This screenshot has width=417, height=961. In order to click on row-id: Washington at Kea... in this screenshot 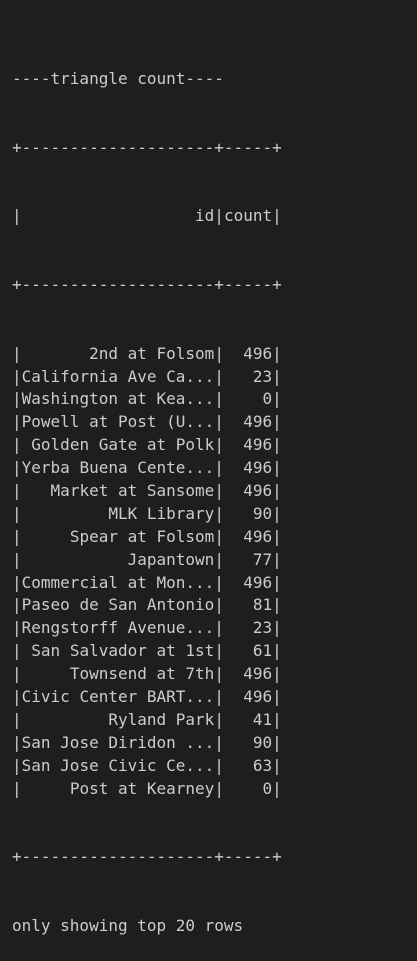, I will do `click(118, 399)`.